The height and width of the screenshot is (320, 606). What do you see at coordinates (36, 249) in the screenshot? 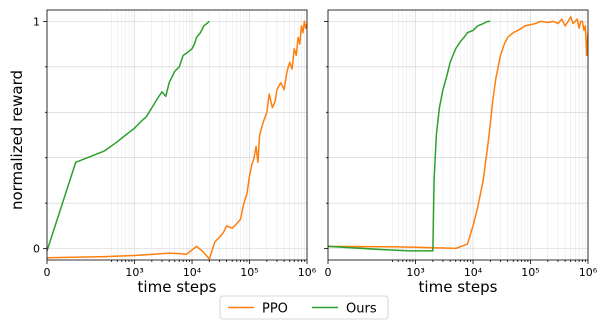
I see `y-tick-label: 0` at bounding box center [36, 249].